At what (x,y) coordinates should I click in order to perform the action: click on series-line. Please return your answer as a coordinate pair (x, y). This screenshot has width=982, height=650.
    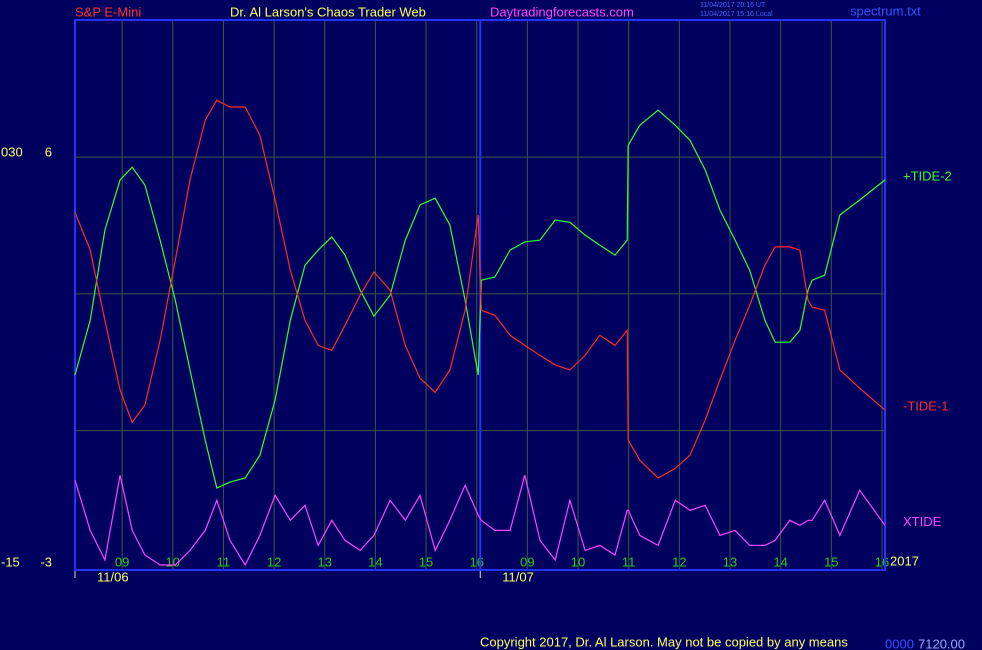
    Looking at the image, I should click on (480, 521).